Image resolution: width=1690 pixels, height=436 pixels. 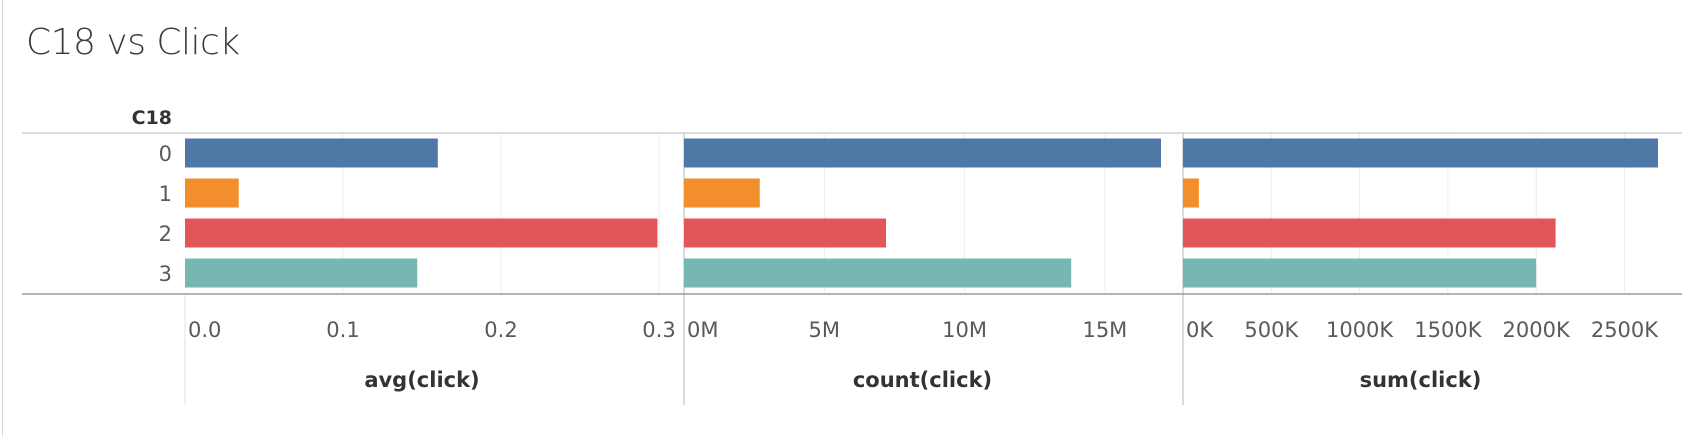 What do you see at coordinates (342, 330) in the screenshot?
I see `tick-label: 0.1` at bounding box center [342, 330].